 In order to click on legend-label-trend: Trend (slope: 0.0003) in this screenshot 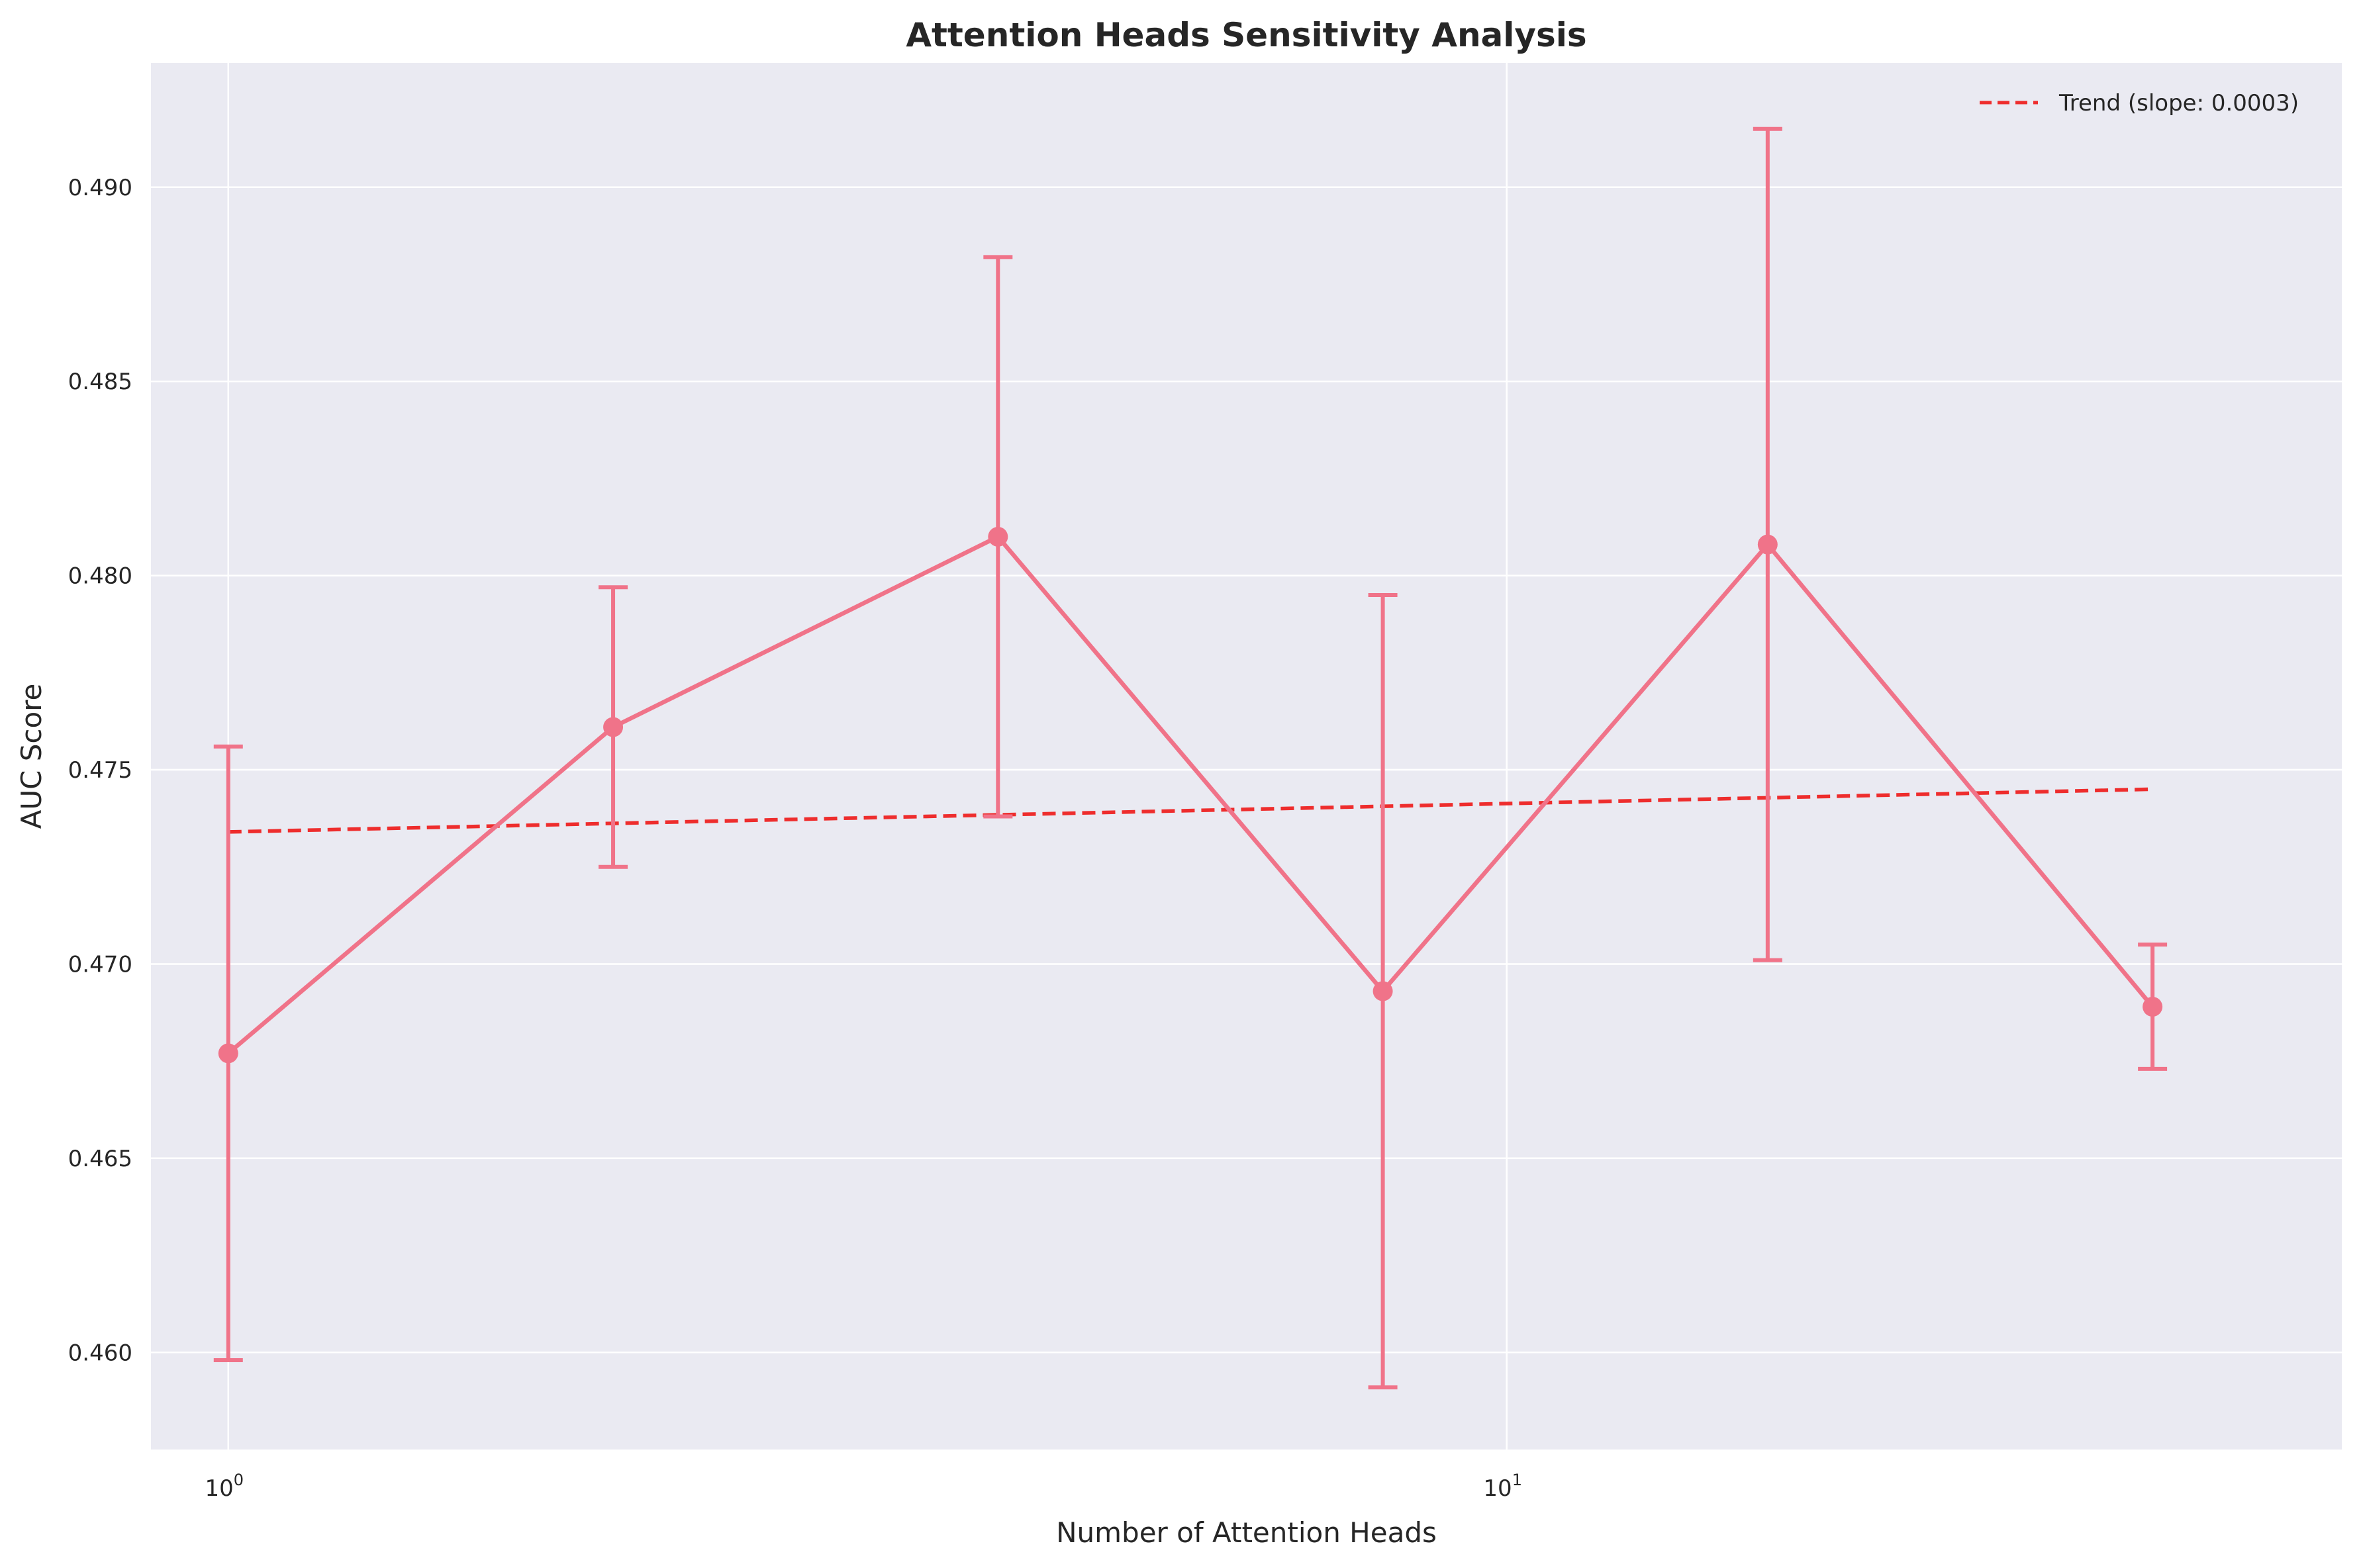, I will do `click(2178, 103)`.